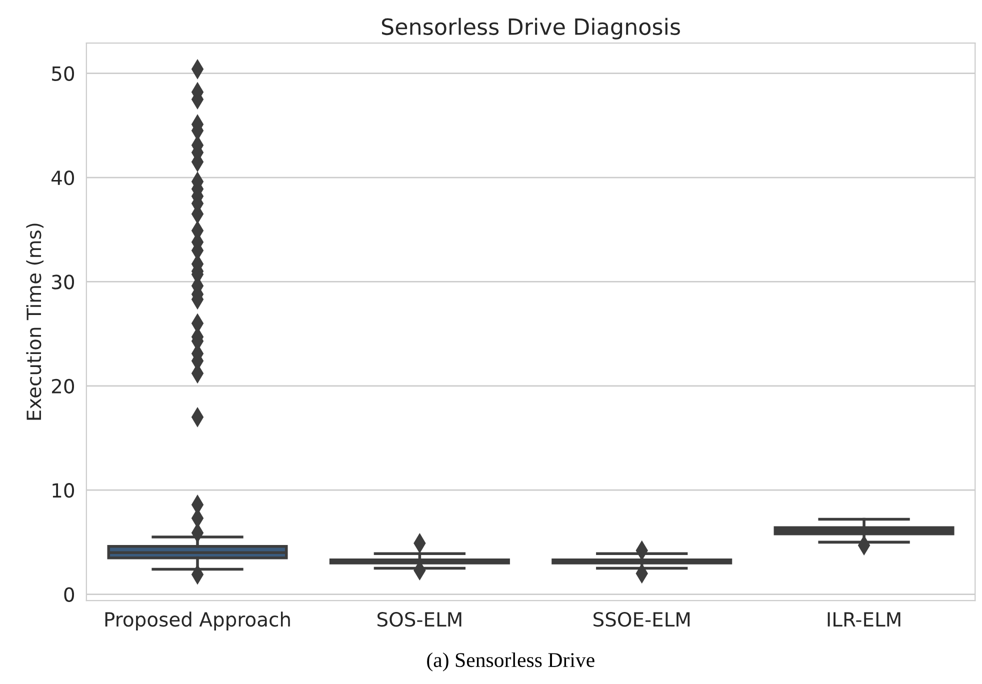 This screenshot has height=684, width=982. I want to click on x-tick-label: SSOE-ELM, so click(642, 619).